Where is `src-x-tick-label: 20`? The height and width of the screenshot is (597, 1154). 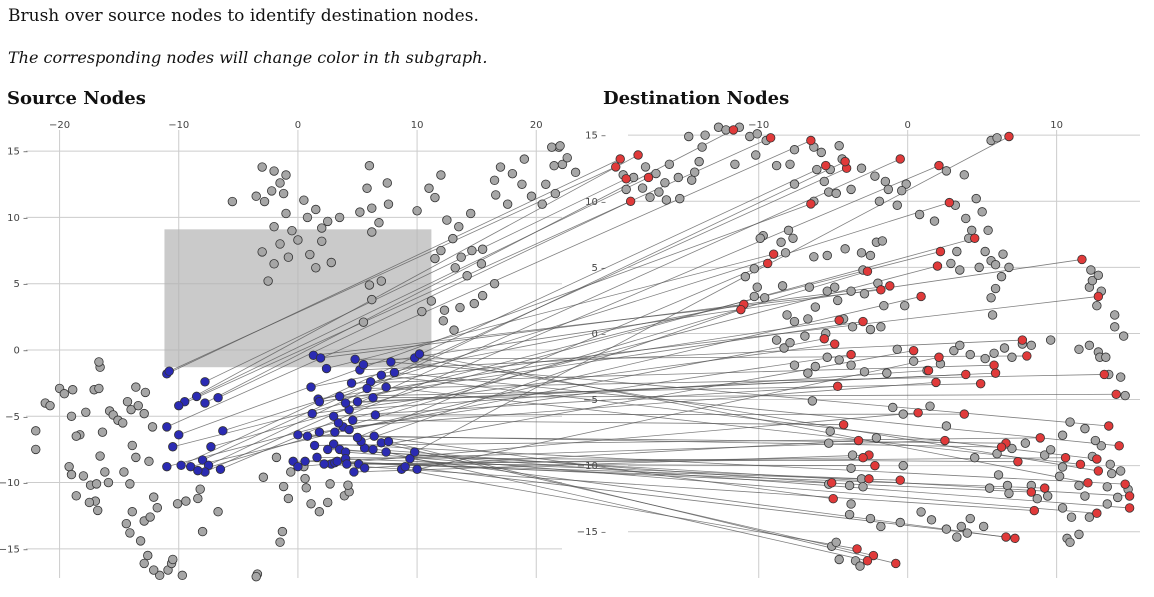
src-x-tick-label: 20 is located at coordinates (536, 125).